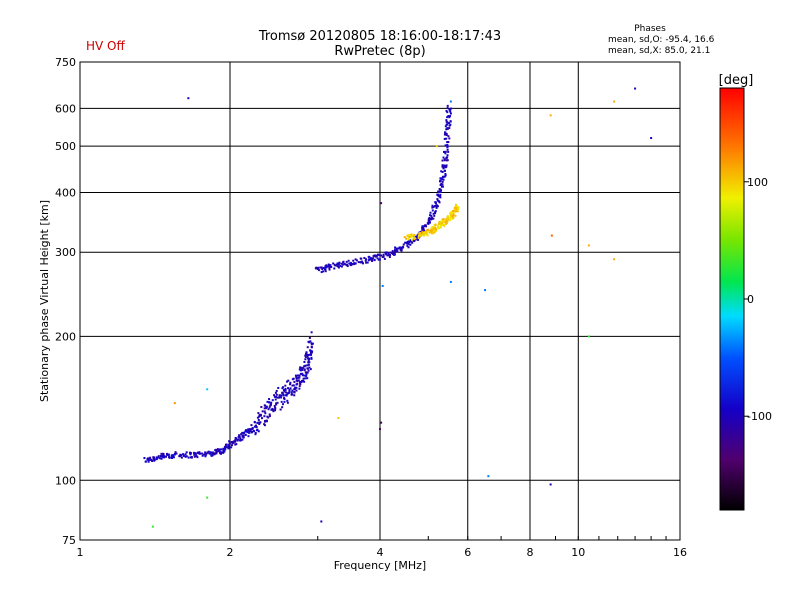  I want to click on x-axis-ticks: 1 2 4 6 8 10 16, so click(382, 552).